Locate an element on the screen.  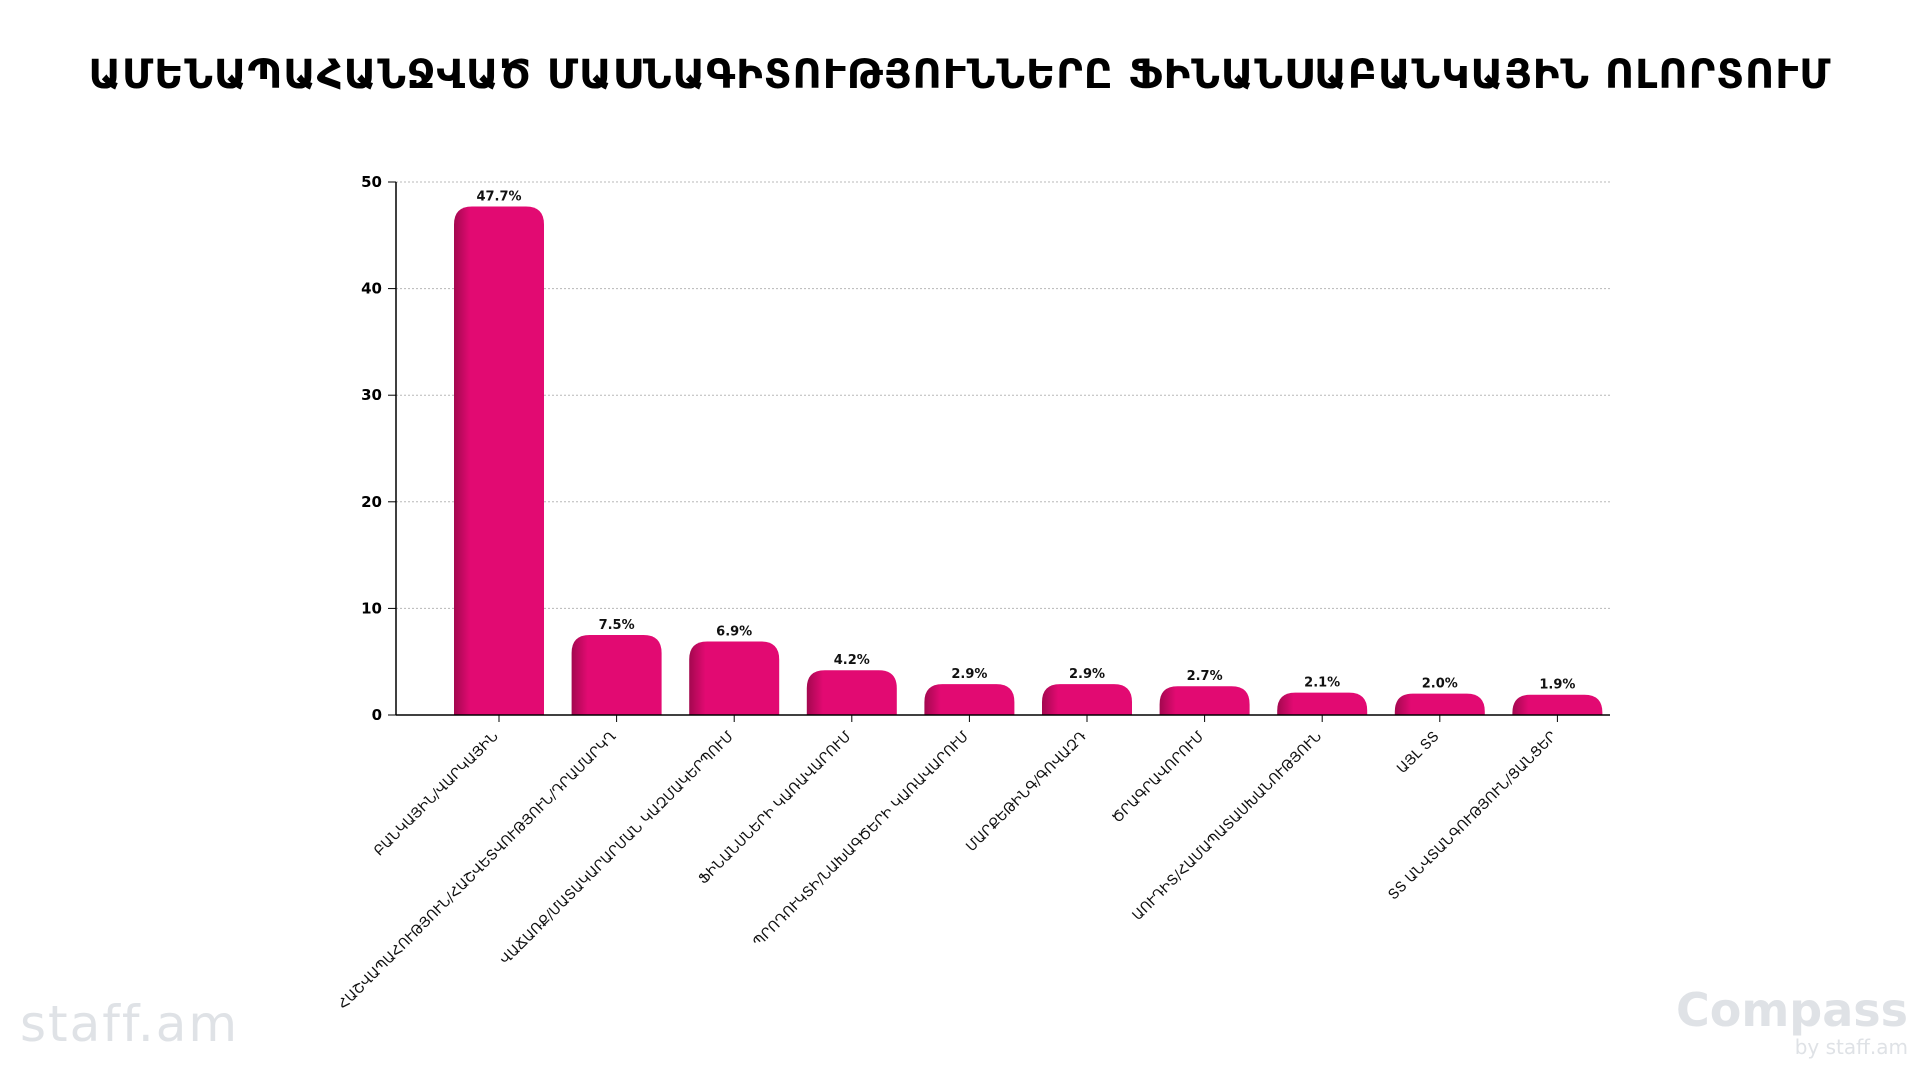
data-label: 2.0% is located at coordinates (1440, 684).